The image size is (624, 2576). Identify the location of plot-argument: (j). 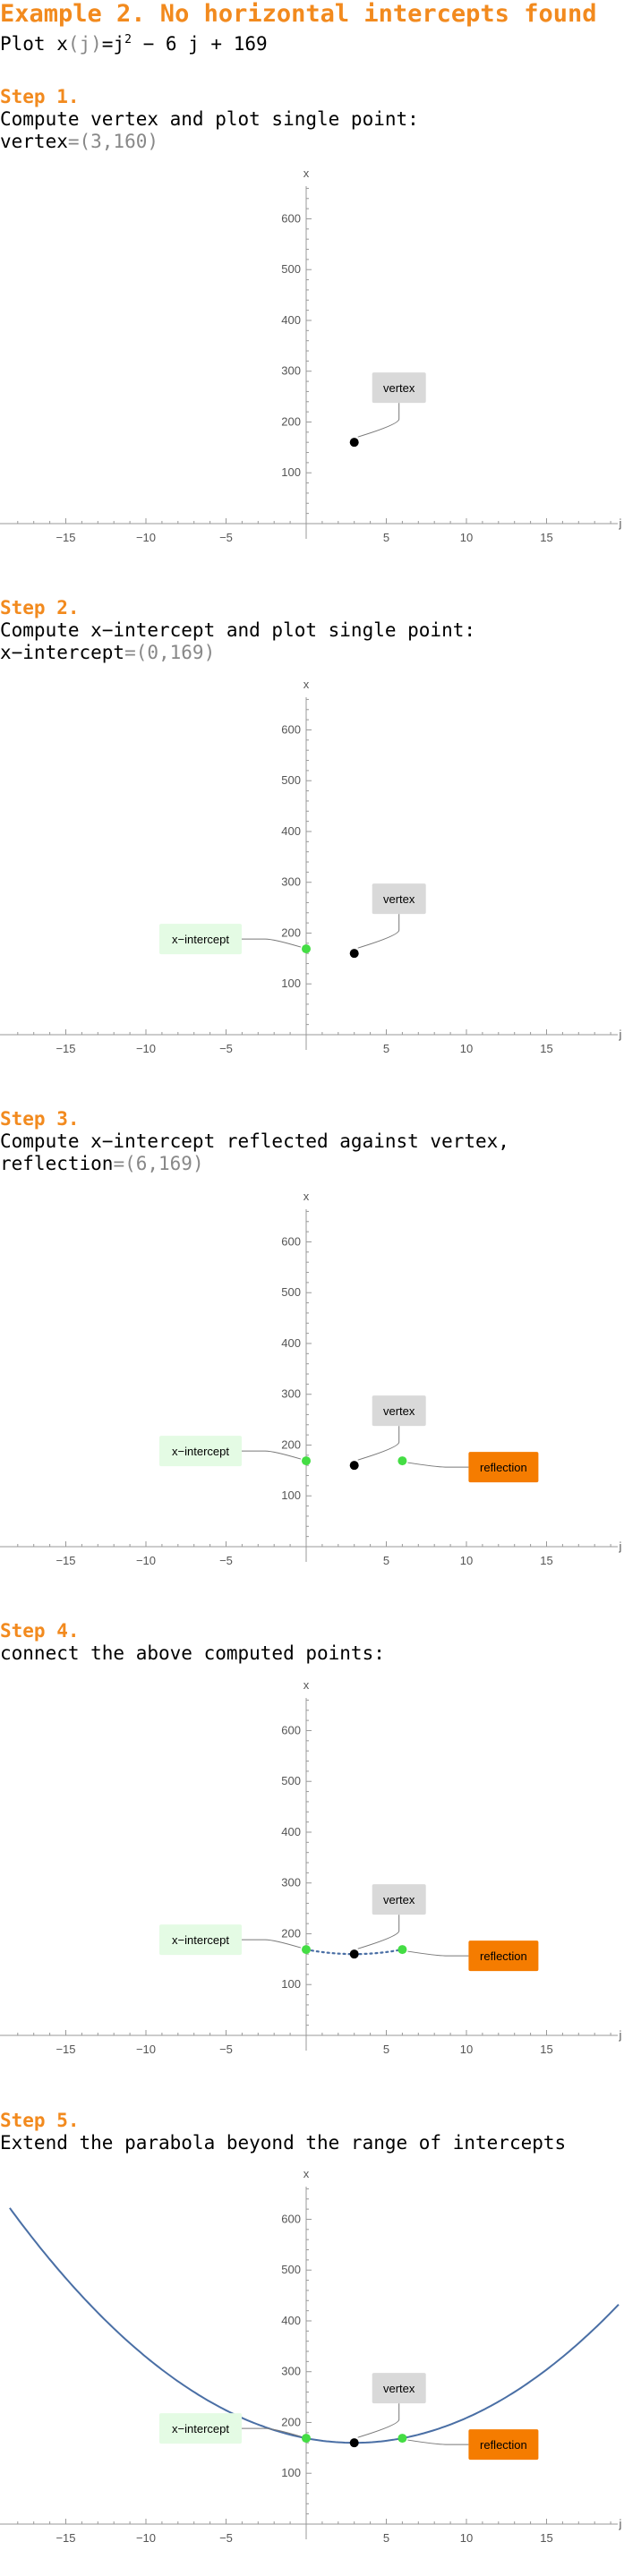
(84, 44).